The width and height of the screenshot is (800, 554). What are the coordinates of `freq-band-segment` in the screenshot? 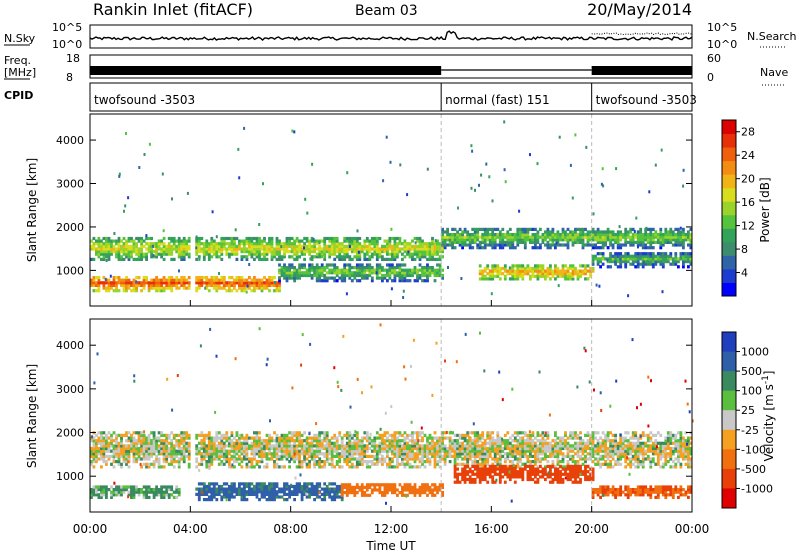 It's located at (641, 70).